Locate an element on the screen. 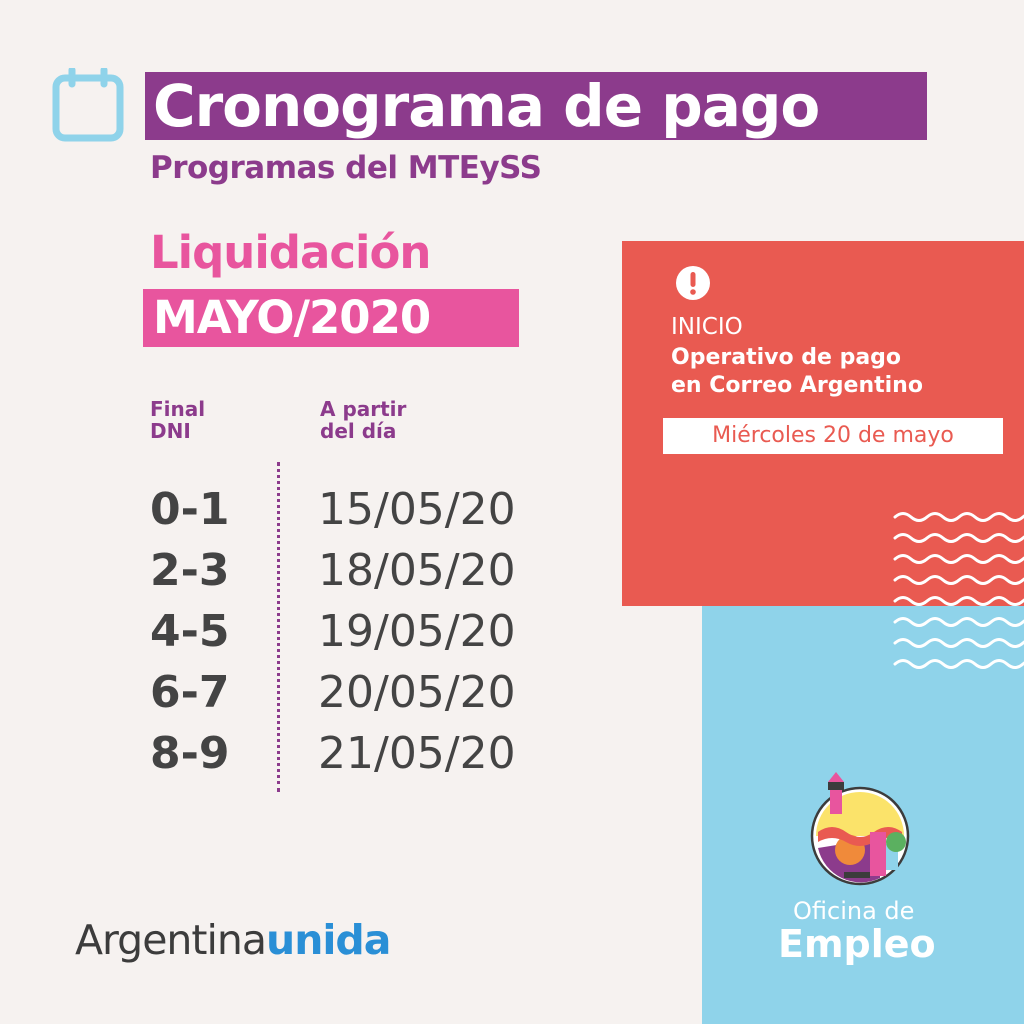  notice-date-badge: Miércoles 20 de mayo is located at coordinates (833, 436).